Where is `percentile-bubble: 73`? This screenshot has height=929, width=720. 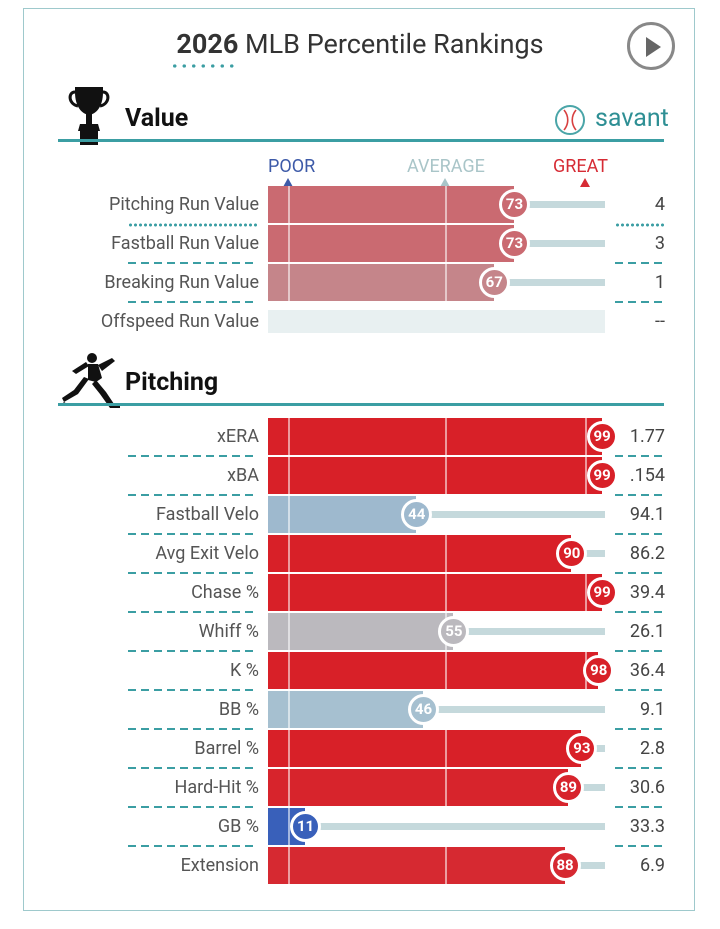 percentile-bubble: 73 is located at coordinates (514, 204).